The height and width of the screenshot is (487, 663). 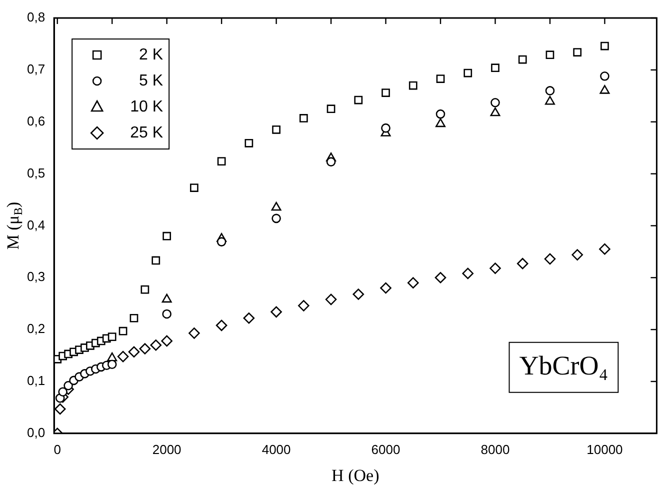 I want to click on x-tick-label: 4000, so click(x=276, y=449).